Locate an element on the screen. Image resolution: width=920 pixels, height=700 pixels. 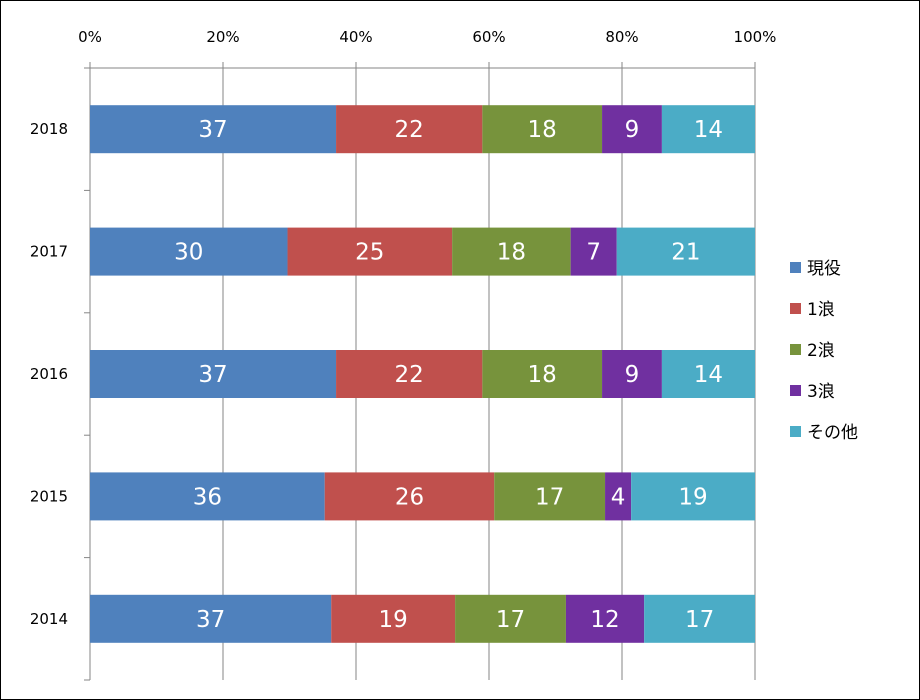
x-tick-label: 80% is located at coordinates (621, 37).